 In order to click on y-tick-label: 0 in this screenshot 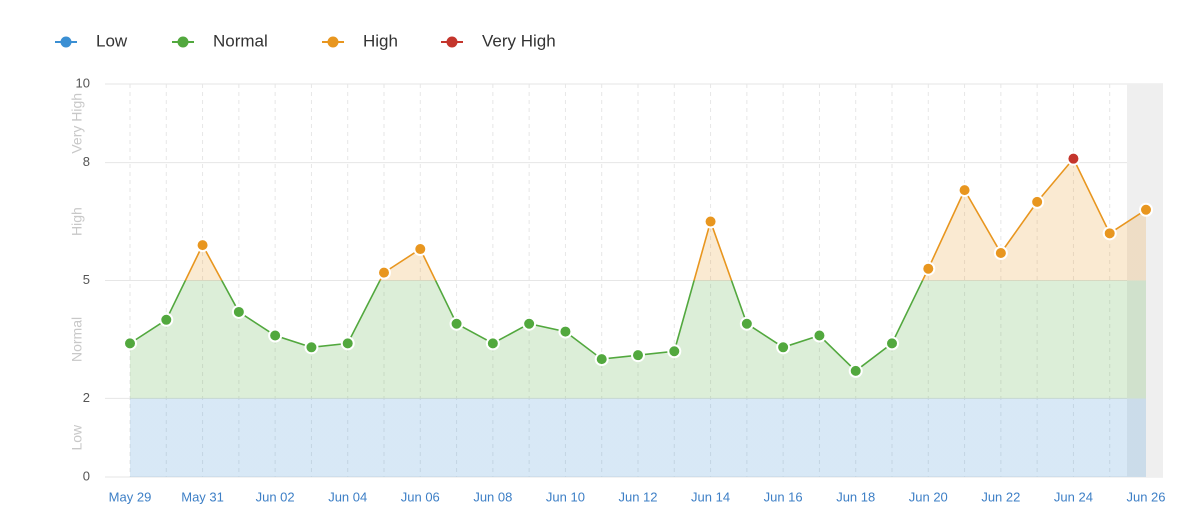, I will do `click(86, 475)`.